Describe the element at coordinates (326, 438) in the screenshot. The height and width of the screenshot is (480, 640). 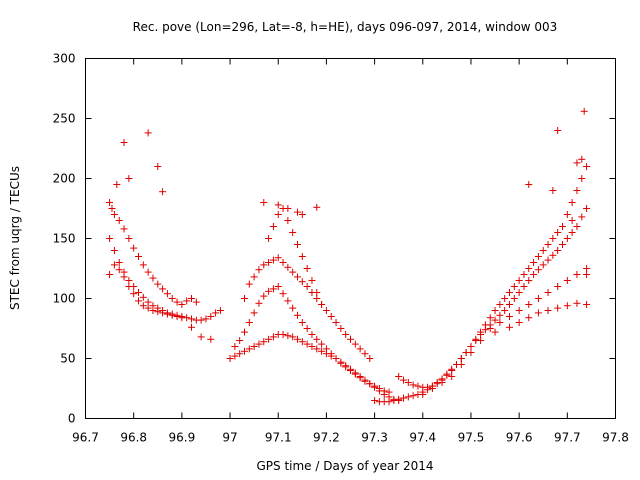
I see `x-tick-label: 97.2` at that location.